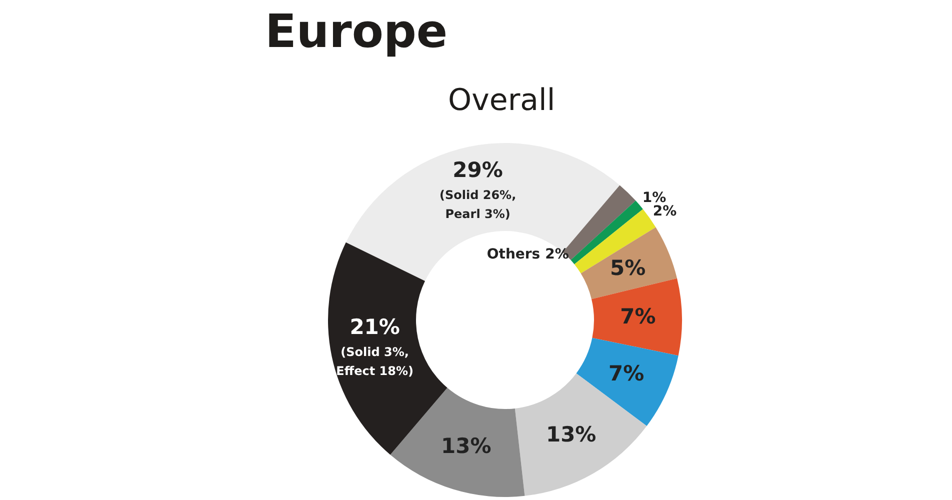 The image size is (952, 500). Describe the element at coordinates (502, 100) in the screenshot. I see `chart-subtitle: Overall` at that location.